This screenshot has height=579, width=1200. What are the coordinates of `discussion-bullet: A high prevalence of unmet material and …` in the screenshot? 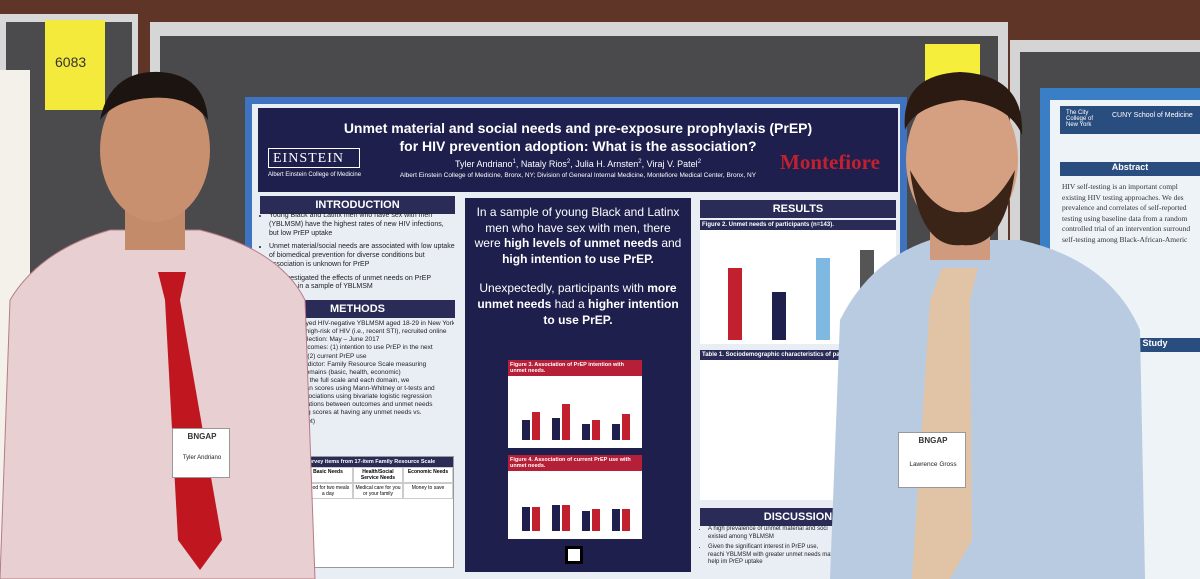 It's located at (771, 533).